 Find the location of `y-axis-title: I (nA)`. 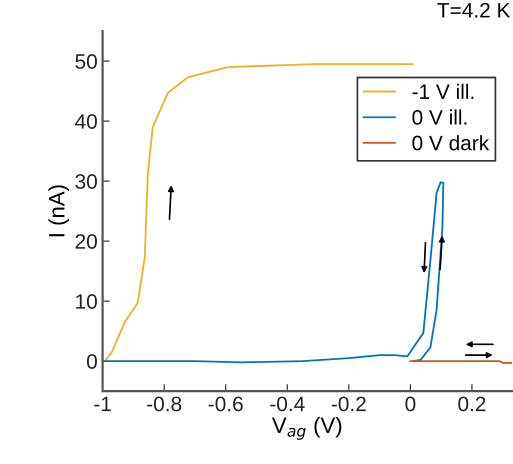

y-axis-title: I (nA) is located at coordinates (58, 210).